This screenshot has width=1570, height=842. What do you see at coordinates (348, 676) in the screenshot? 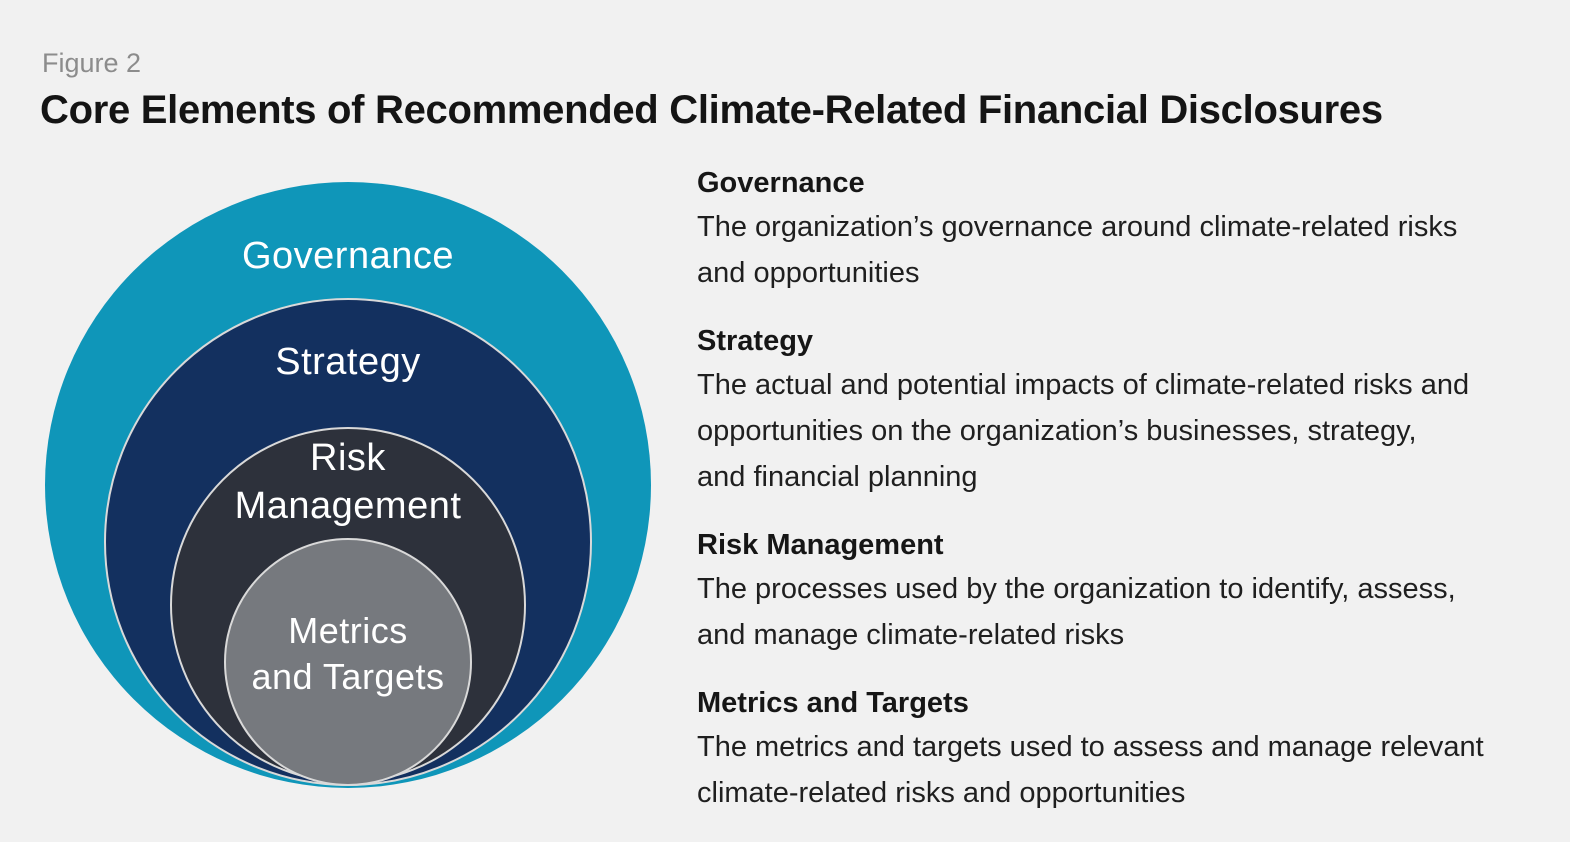
I see `metrics-and-targets-label-line-2: and Targets` at bounding box center [348, 676].